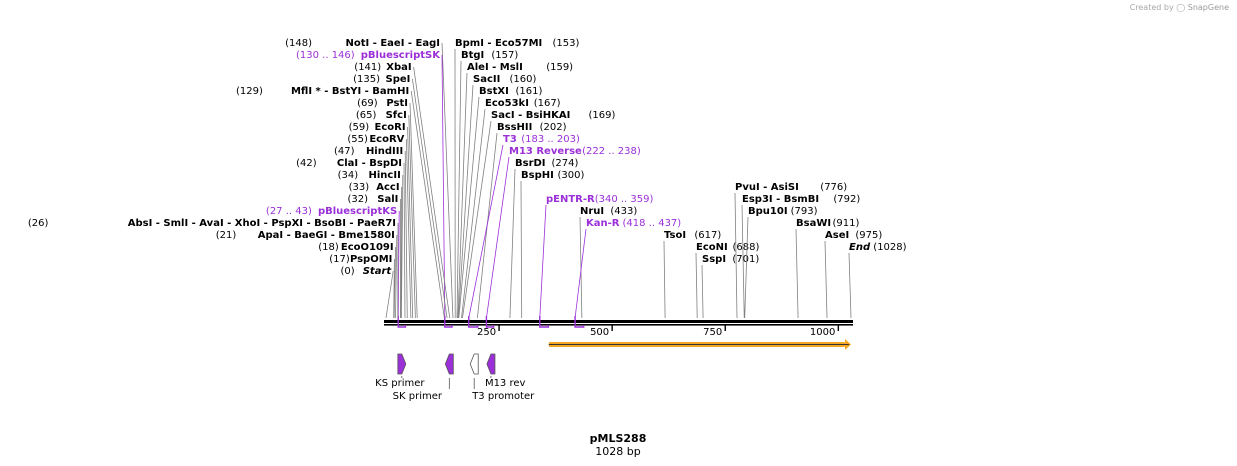 The width and height of the screenshot is (1237, 466). I want to click on site-position-left: (65), so click(366, 115).